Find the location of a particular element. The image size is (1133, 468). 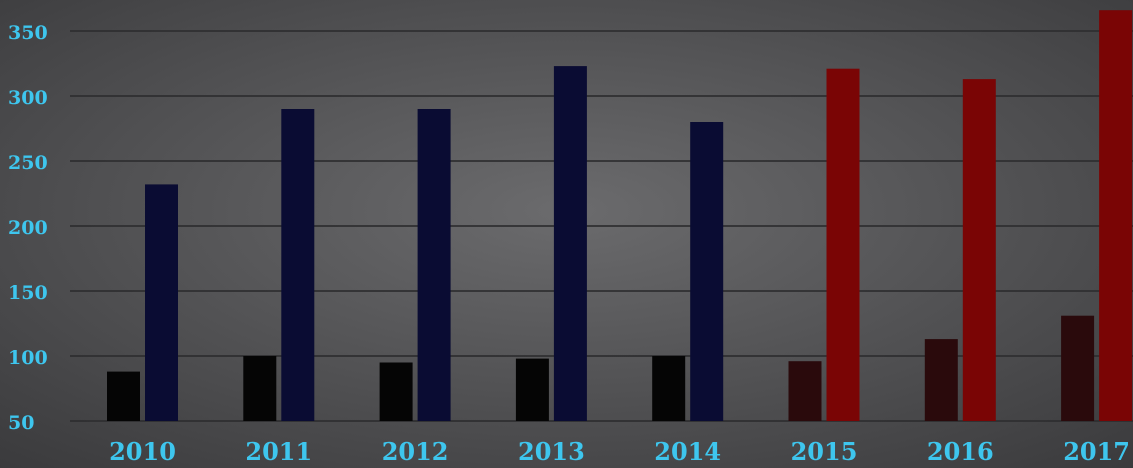

y-tick-label-350: 350 is located at coordinates (28, 33).